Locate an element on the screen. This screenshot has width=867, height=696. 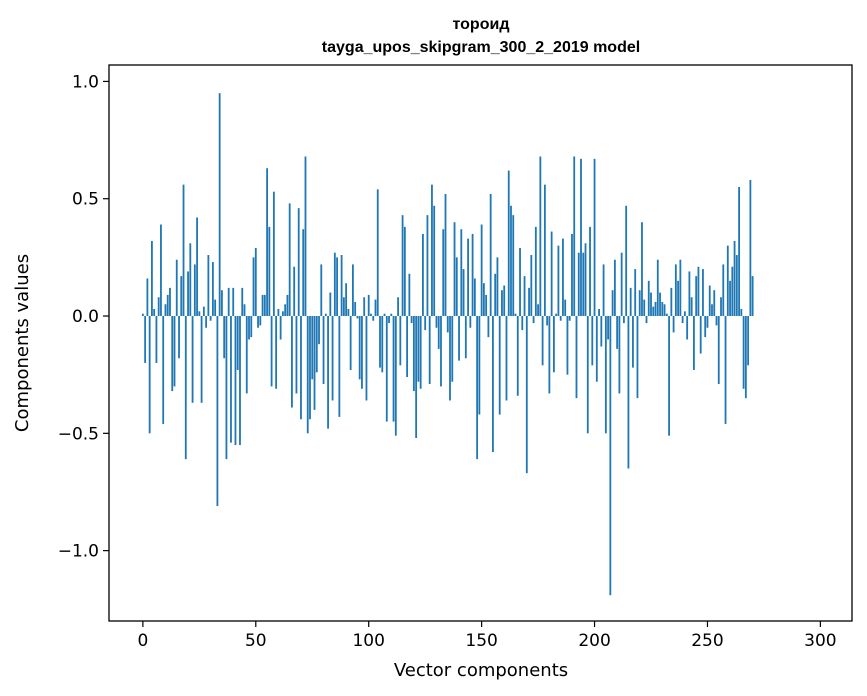
x-tick-label: 100 is located at coordinates (368, 641).